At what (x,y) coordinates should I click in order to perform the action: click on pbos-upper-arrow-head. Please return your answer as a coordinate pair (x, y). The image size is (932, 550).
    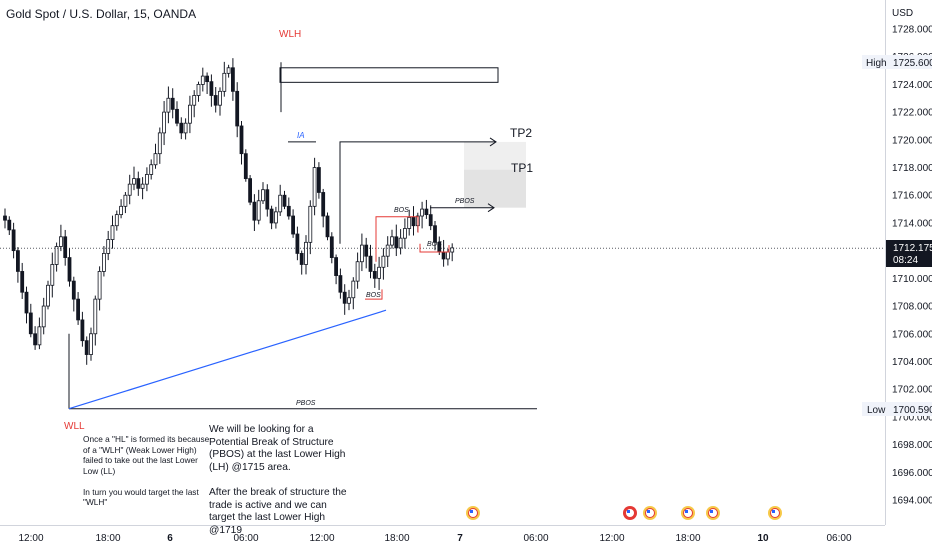
    Looking at the image, I should click on (491, 208).